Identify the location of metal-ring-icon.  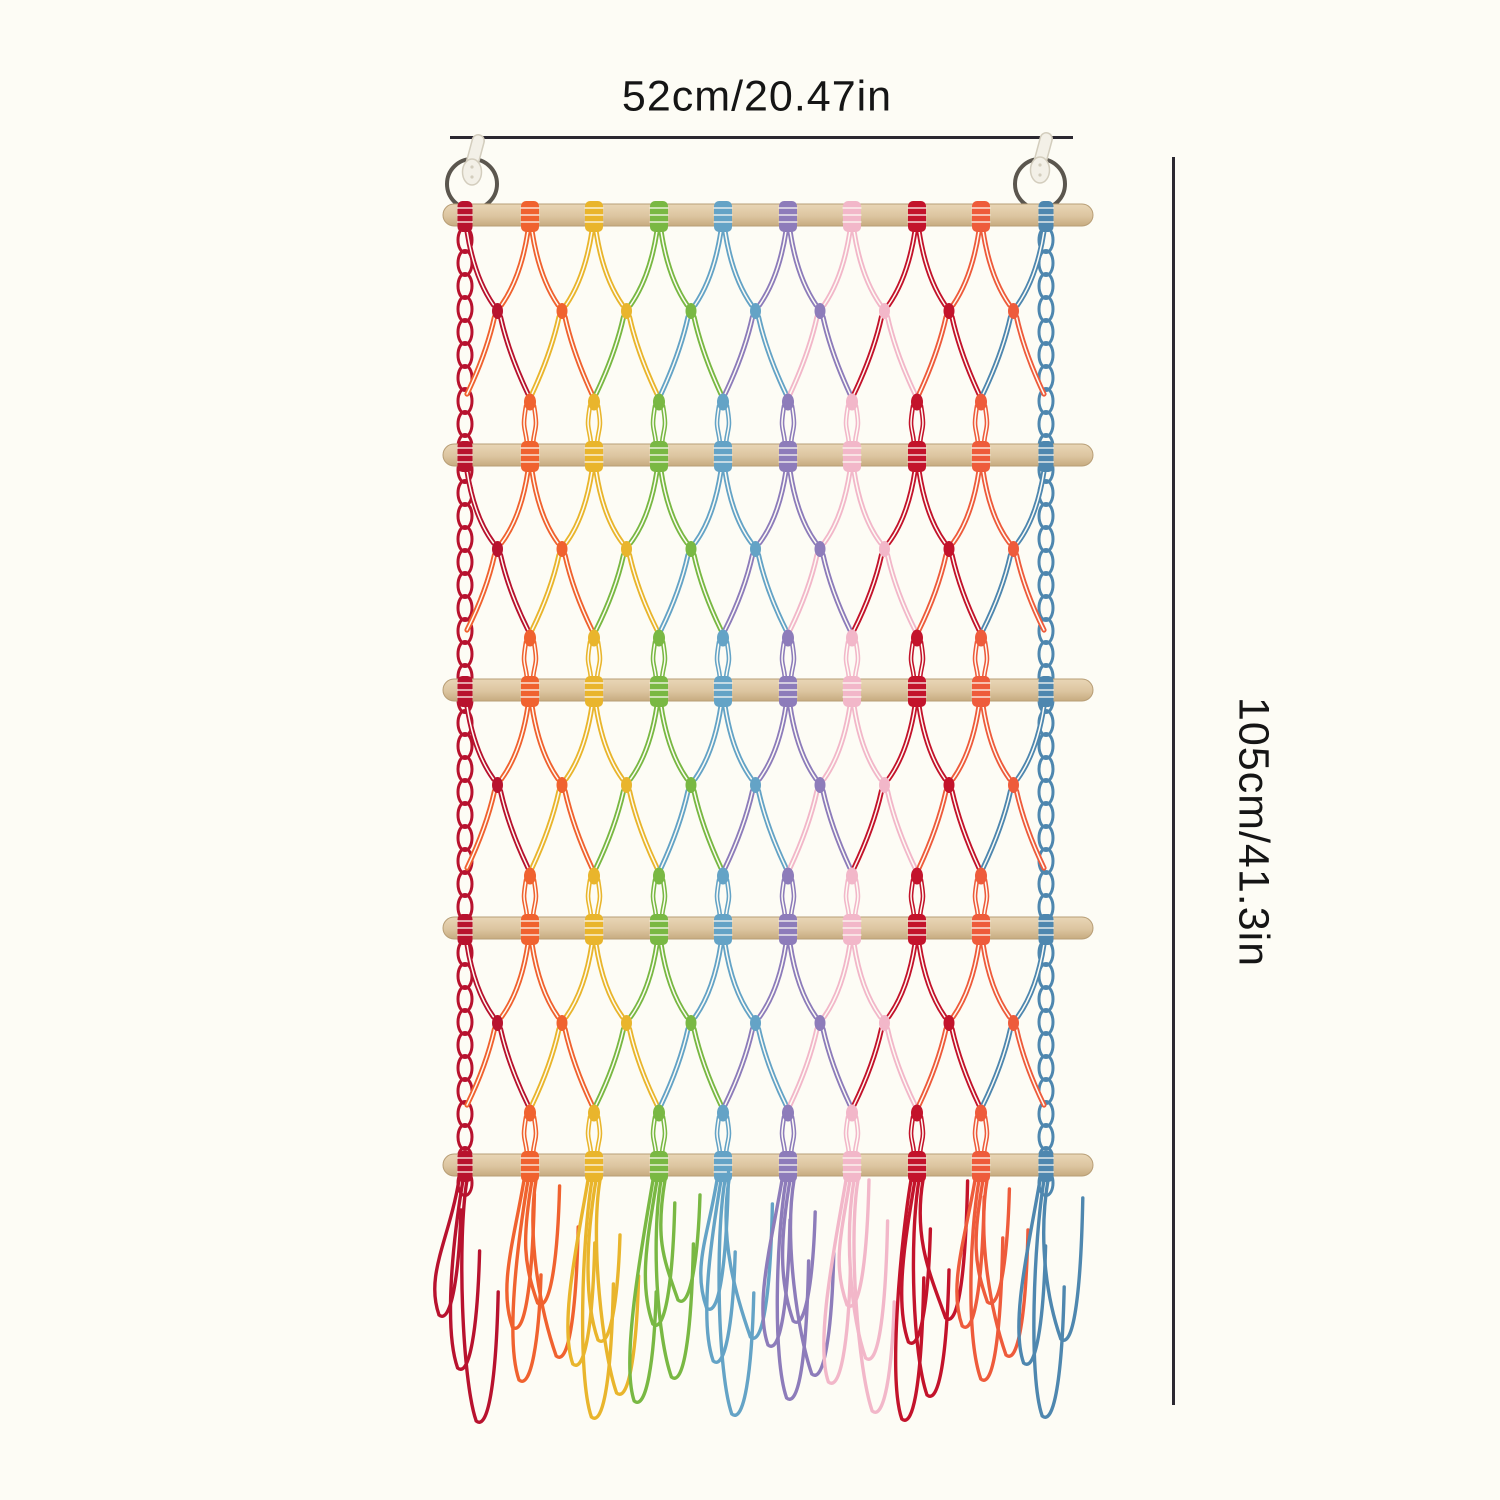
(756, 184).